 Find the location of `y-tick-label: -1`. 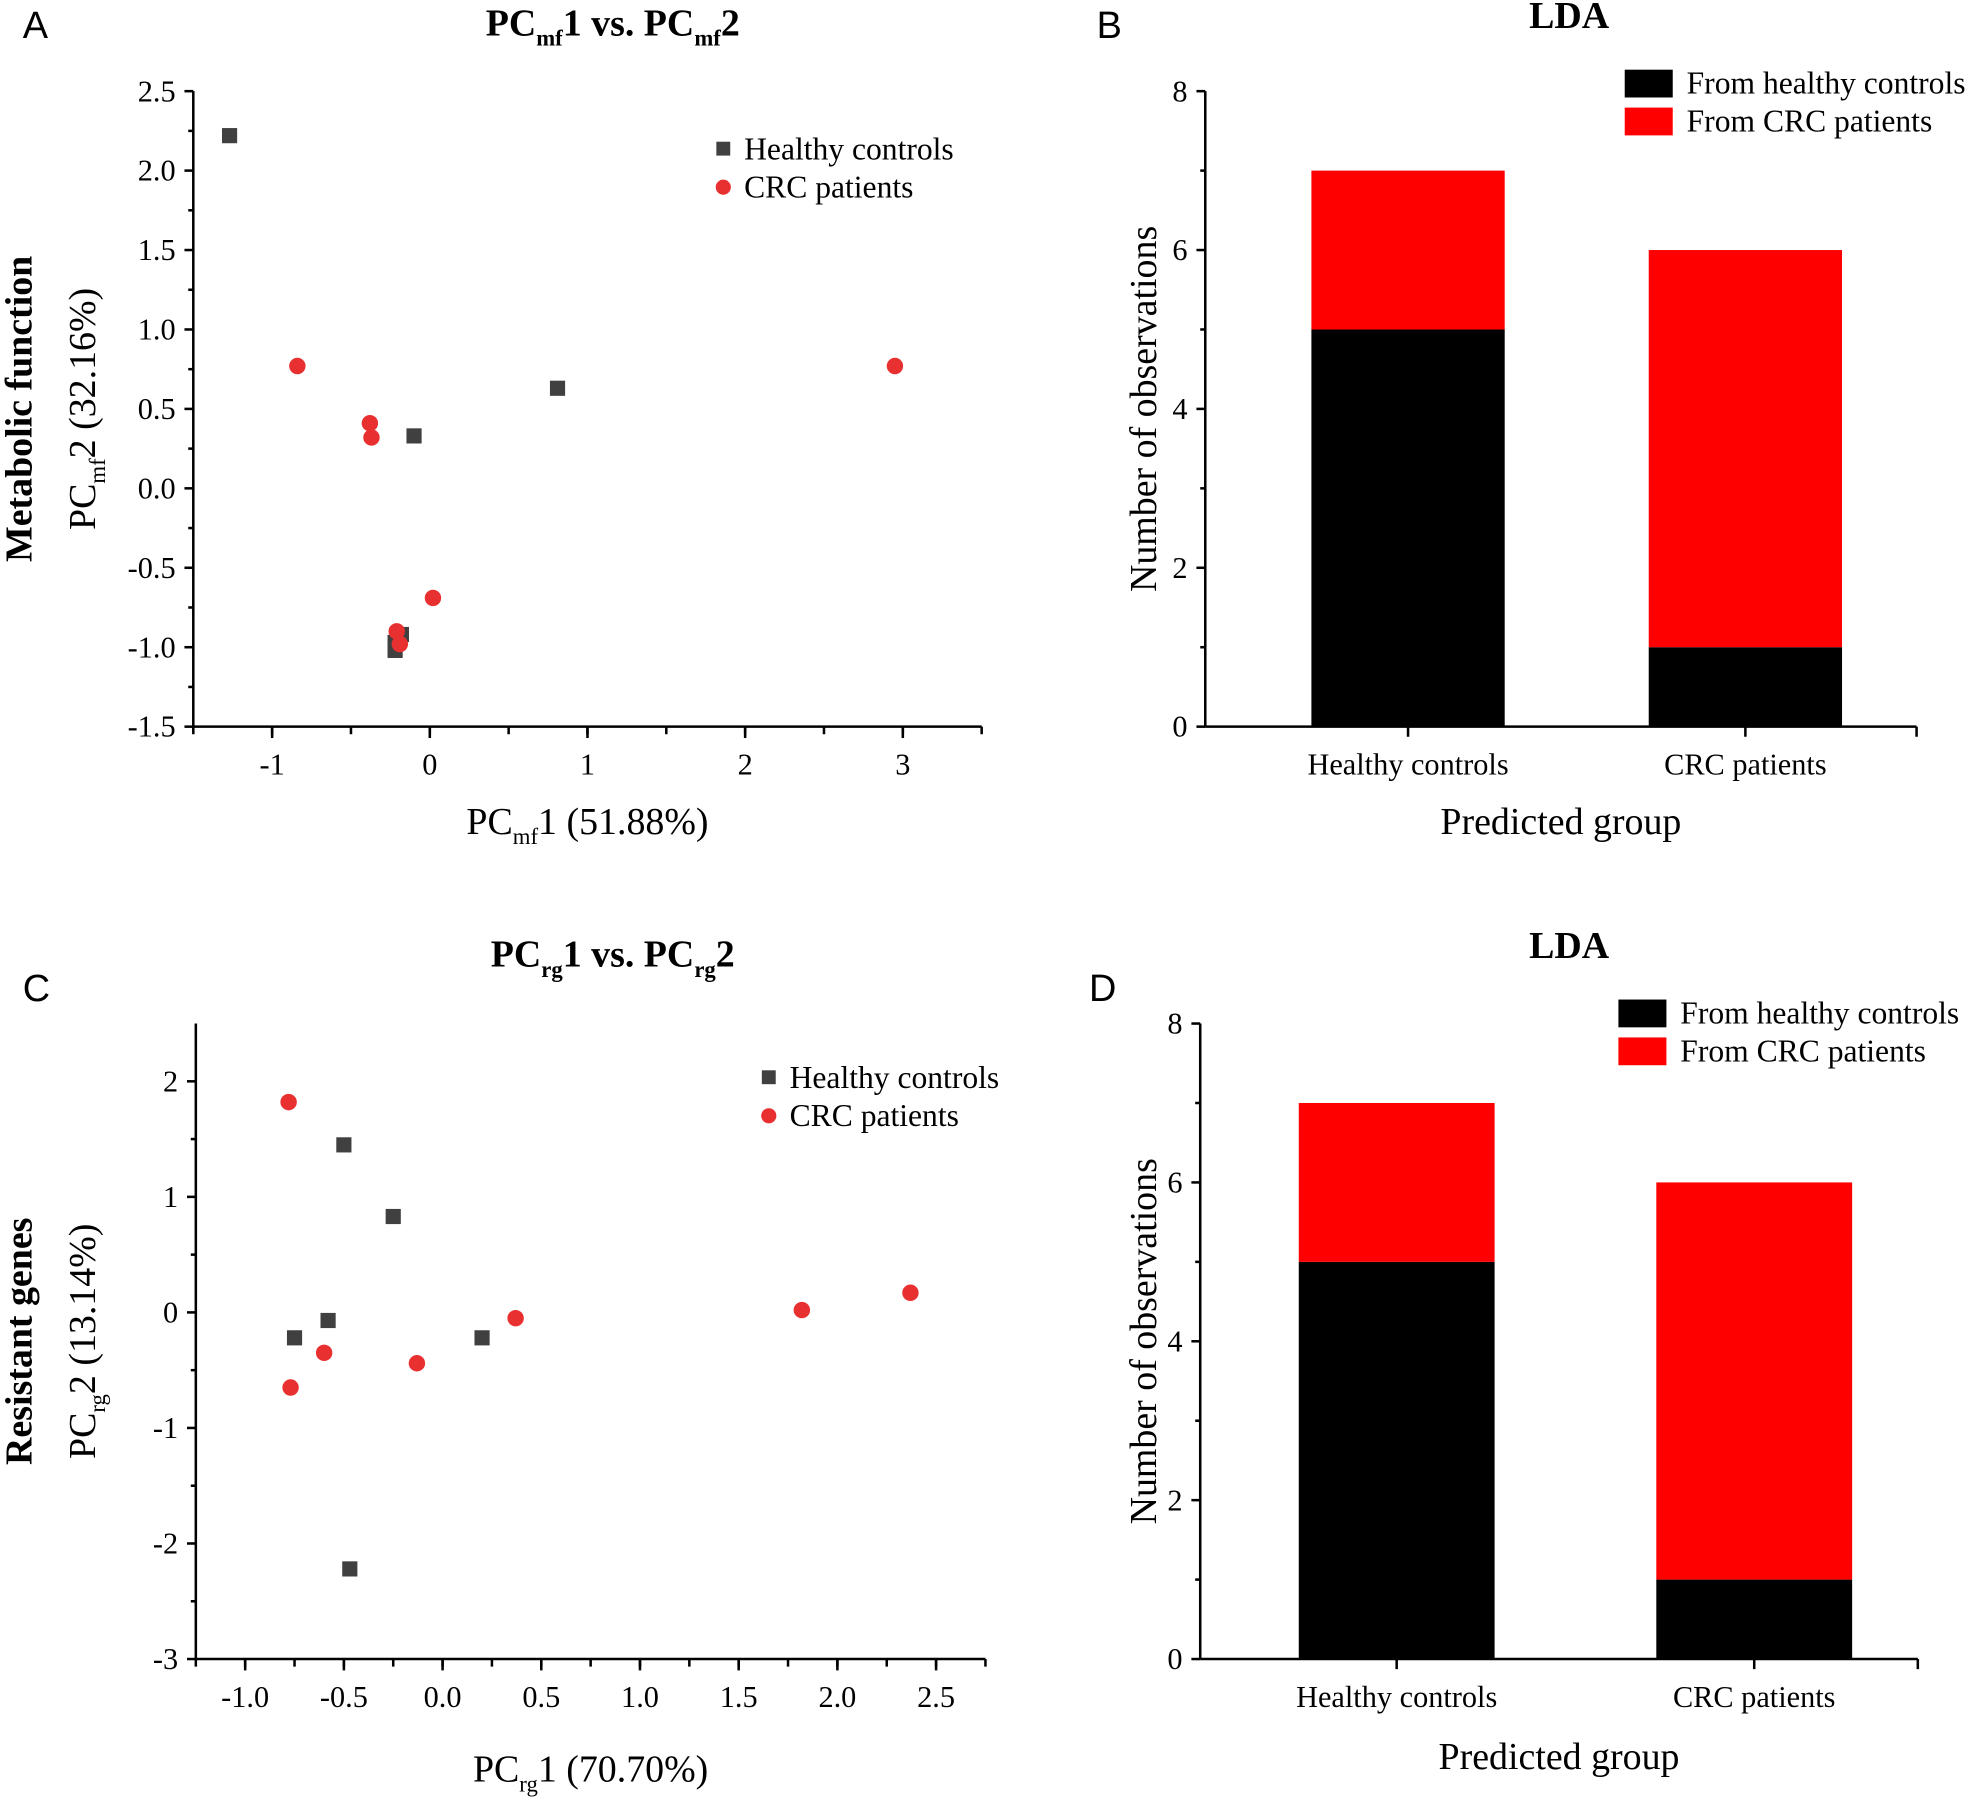

y-tick-label: -1 is located at coordinates (165, 1428).